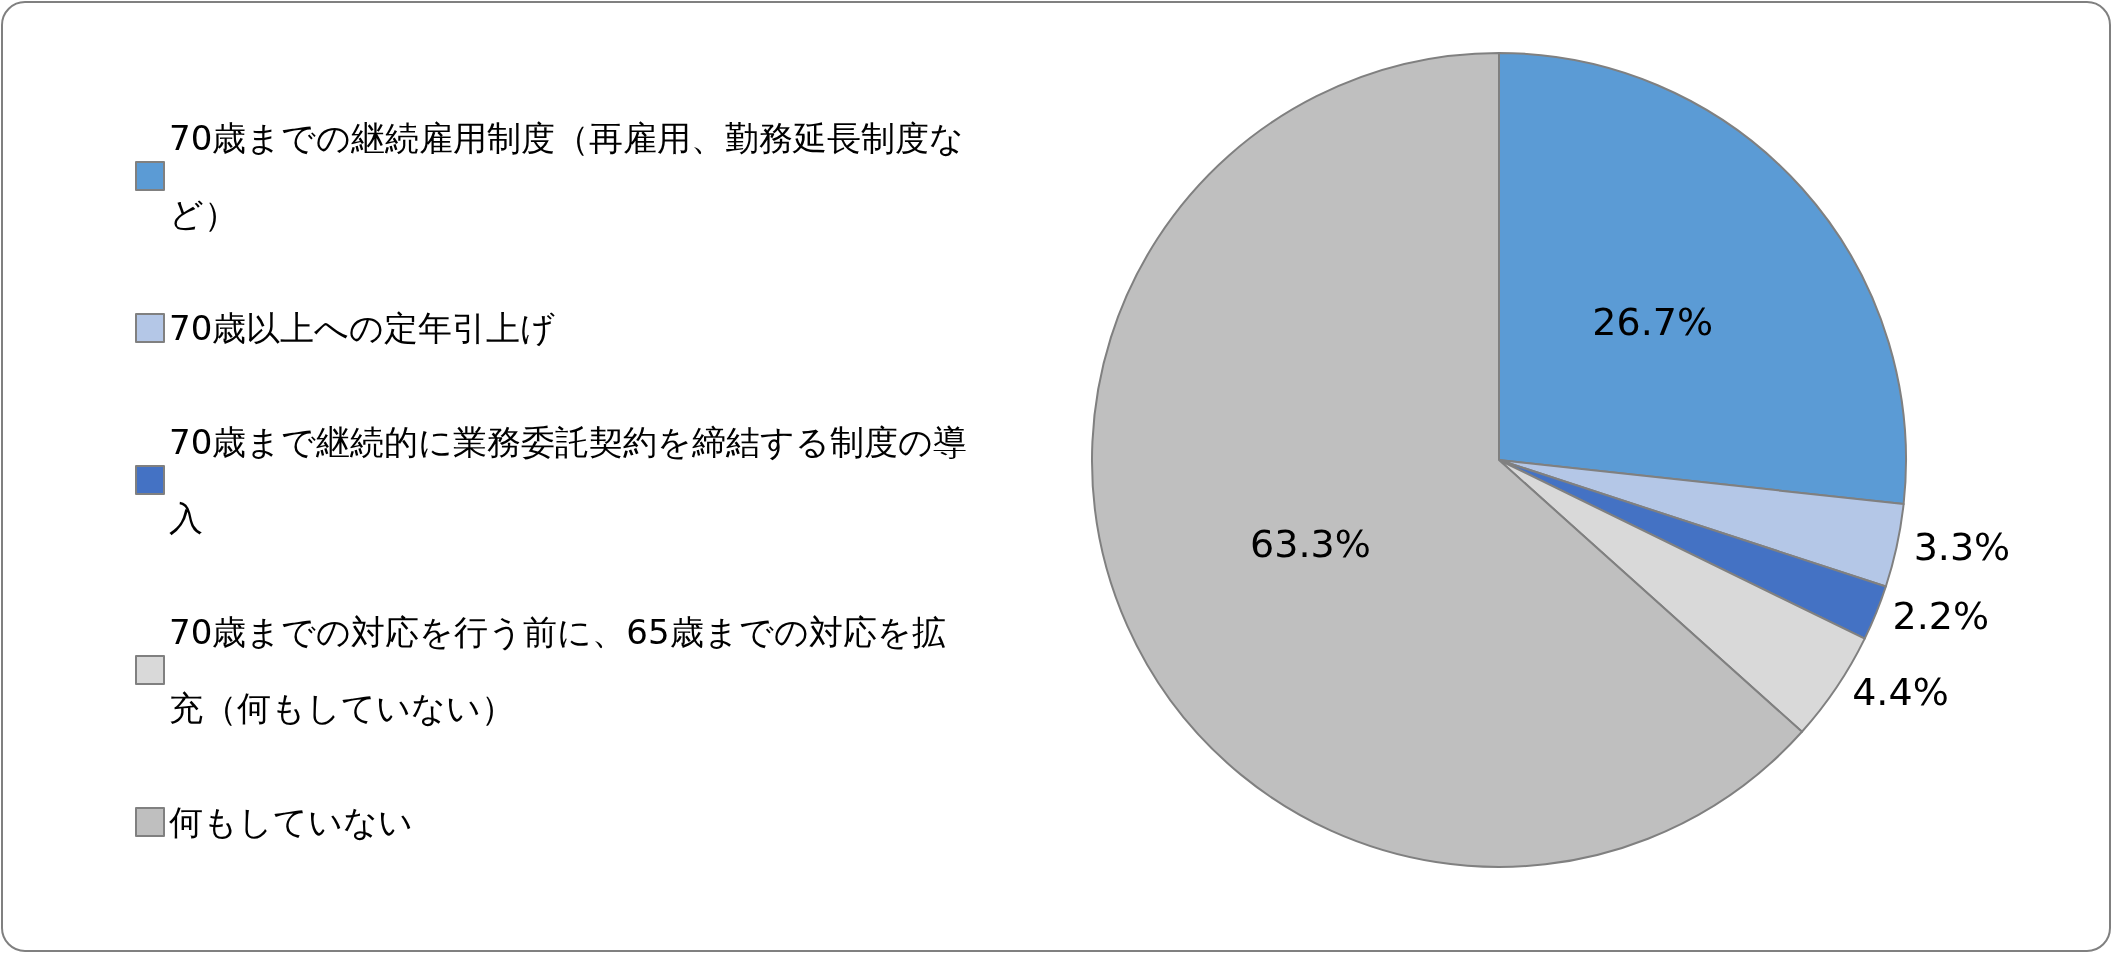  What do you see at coordinates (362, 328) in the screenshot?
I see `legend-label: 70歳以上への定年引上げ` at bounding box center [362, 328].